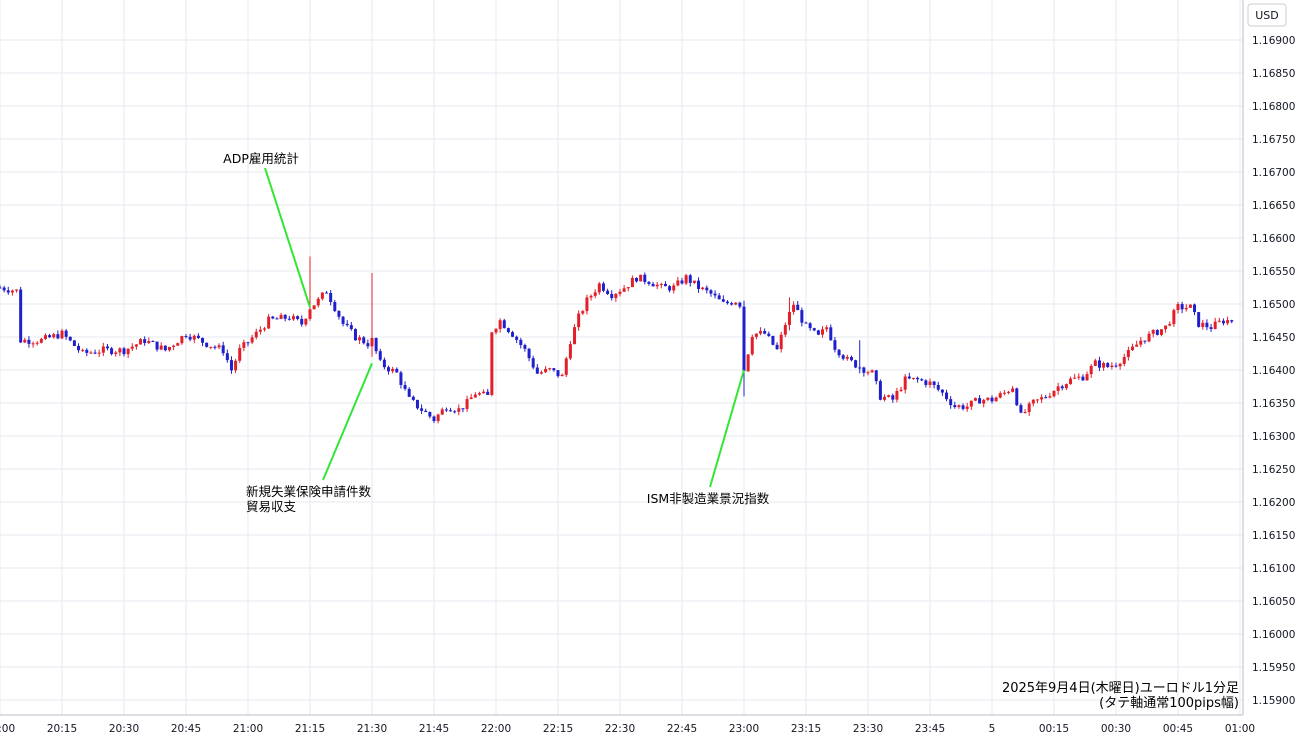 This screenshot has width=1300, height=749. Describe the element at coordinates (1267, 15) in the screenshot. I see `currency-badge: USD` at that location.